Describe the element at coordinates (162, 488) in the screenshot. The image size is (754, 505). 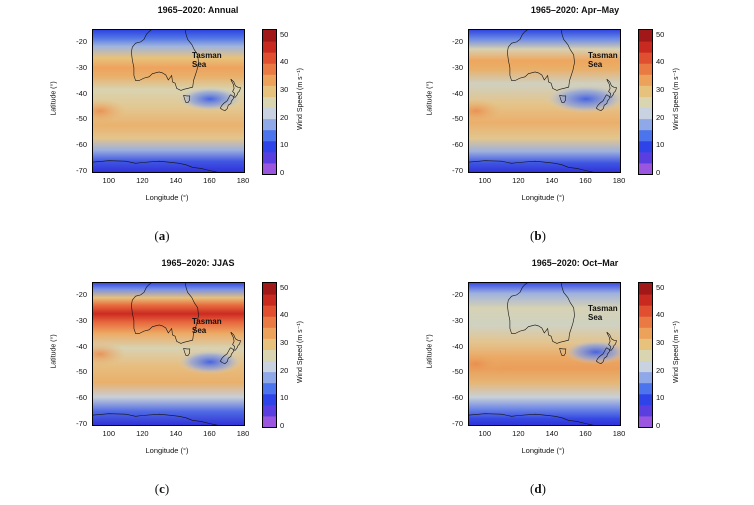
I see `panel-label: (c)` at that location.